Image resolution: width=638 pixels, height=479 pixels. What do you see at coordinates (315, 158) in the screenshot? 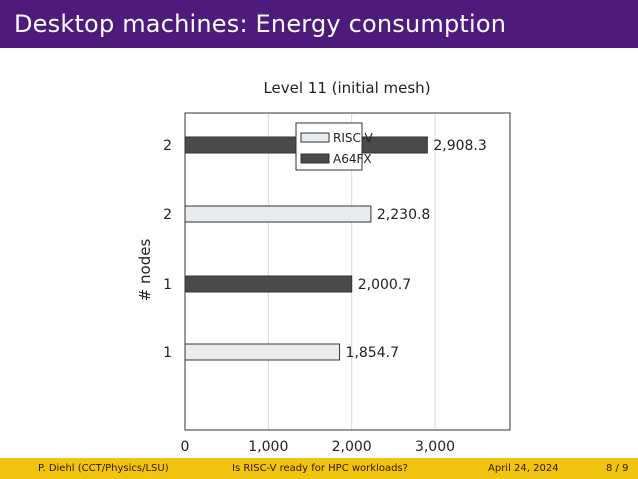
I see `legend-swatch-a64fx` at bounding box center [315, 158].